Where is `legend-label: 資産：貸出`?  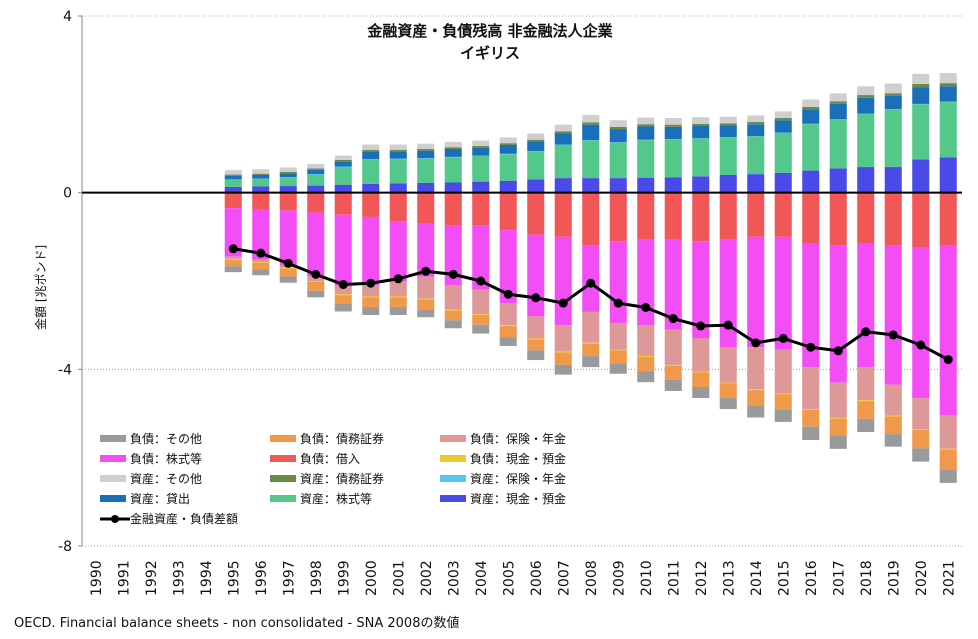 legend-label: 資産：貸出 is located at coordinates (160, 499).